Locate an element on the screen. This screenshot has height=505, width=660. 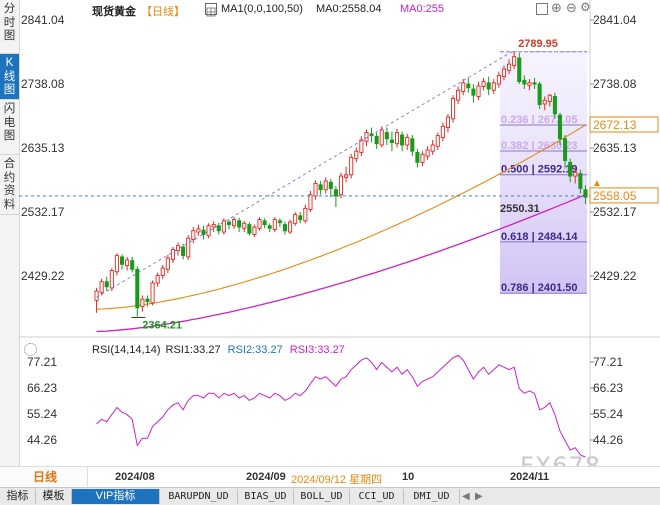
toolbar-boll: BOLL_UD is located at coordinates (322, 496).